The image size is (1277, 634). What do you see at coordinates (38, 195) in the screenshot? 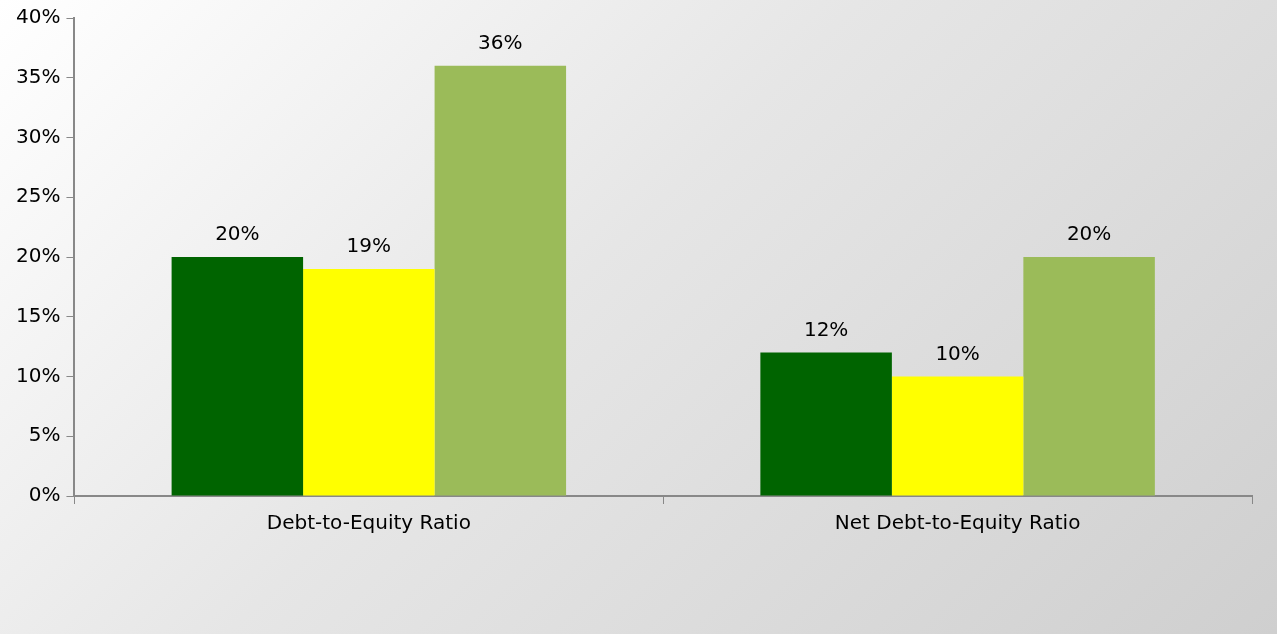
I see `y-tick-label: 25%` at bounding box center [38, 195].